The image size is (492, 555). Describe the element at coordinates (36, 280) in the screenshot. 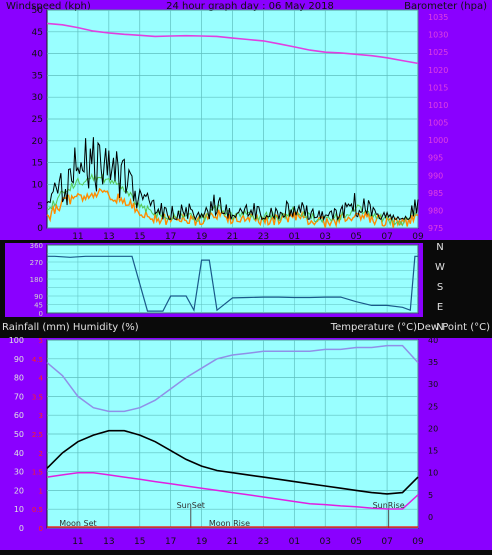

I see `direction-tick-label: 180` at that location.